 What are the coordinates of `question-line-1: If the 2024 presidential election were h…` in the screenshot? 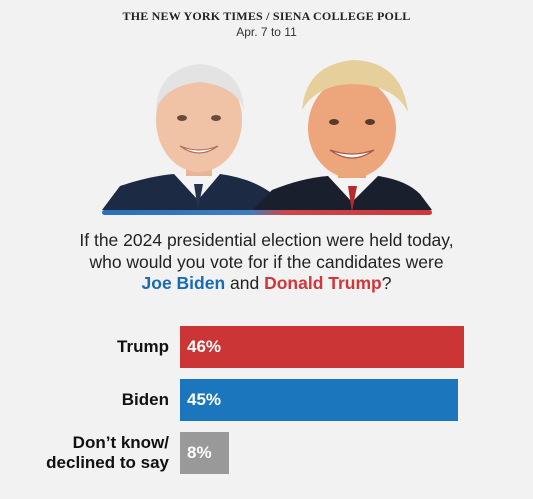 It's located at (266, 240).